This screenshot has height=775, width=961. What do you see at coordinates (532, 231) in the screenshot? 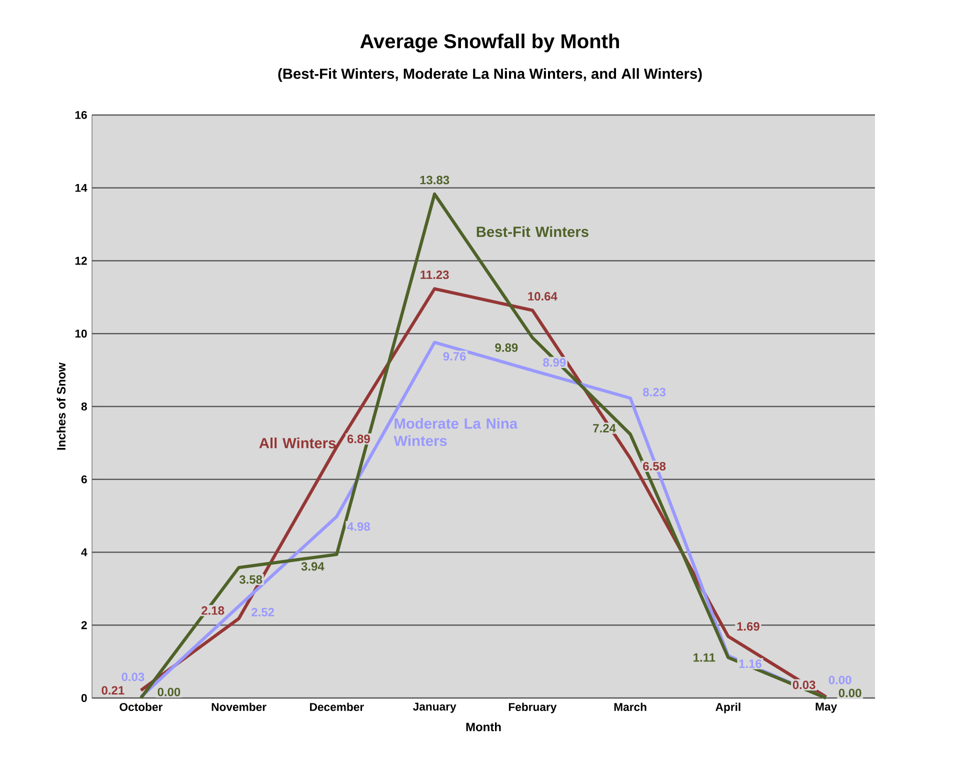
I see `series-label: Best-Fit Winters` at bounding box center [532, 231].